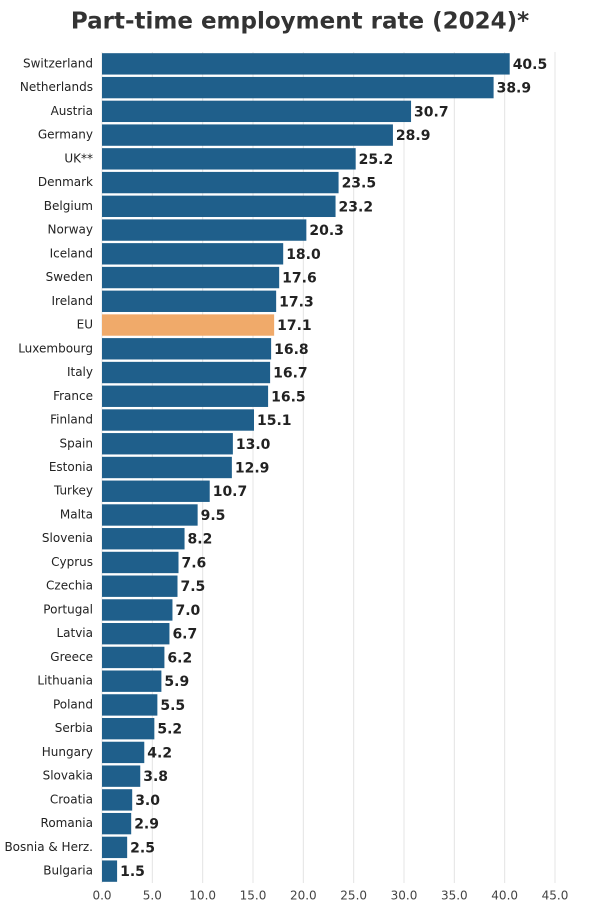 This screenshot has height=915, width=600. I want to click on value-label: 28.9, so click(413, 136).